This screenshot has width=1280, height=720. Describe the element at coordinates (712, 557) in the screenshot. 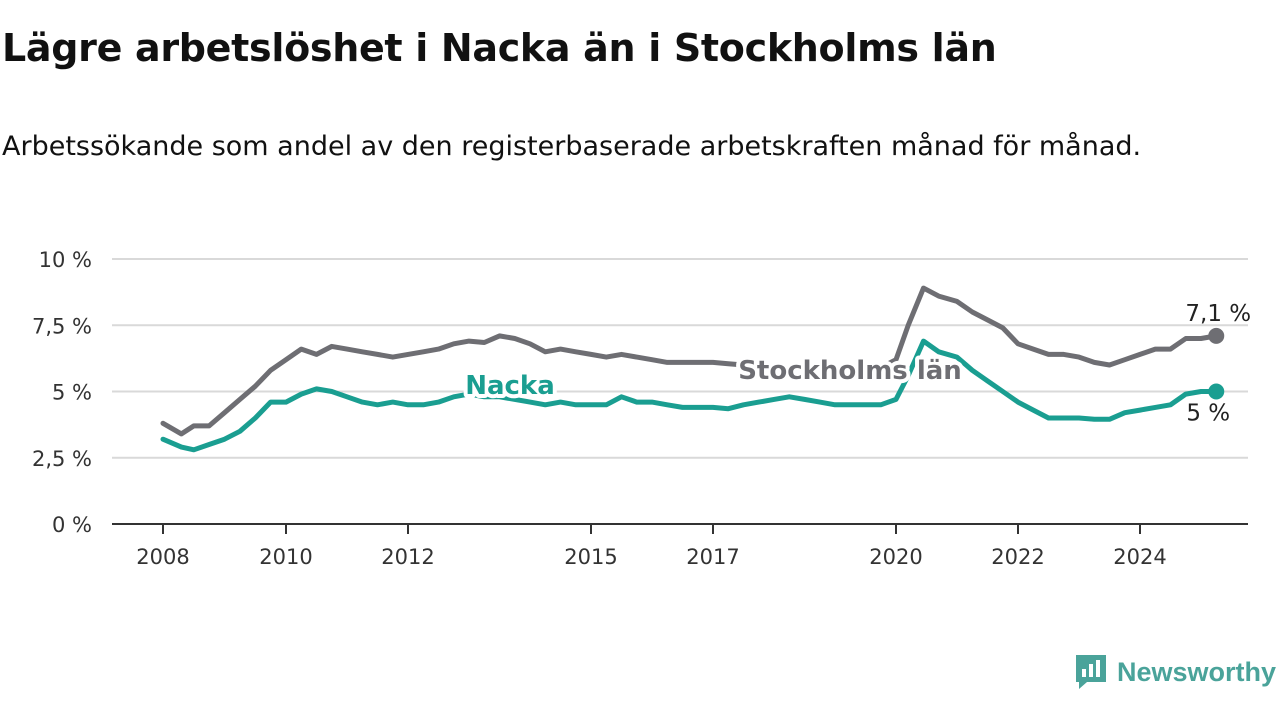

I see `x-tick-label: 2017` at that location.